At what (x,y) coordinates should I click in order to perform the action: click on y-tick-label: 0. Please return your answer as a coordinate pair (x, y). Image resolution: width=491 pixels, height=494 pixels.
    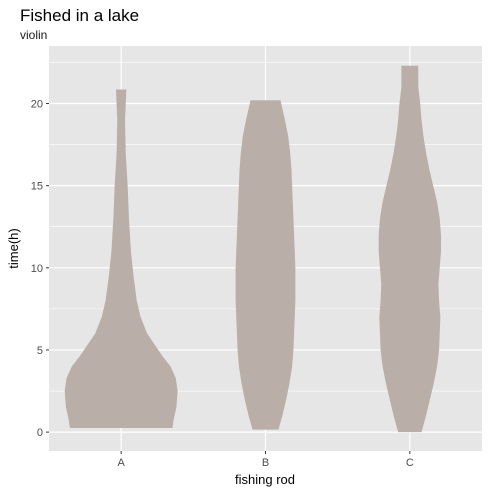
    Looking at the image, I should click on (40, 433).